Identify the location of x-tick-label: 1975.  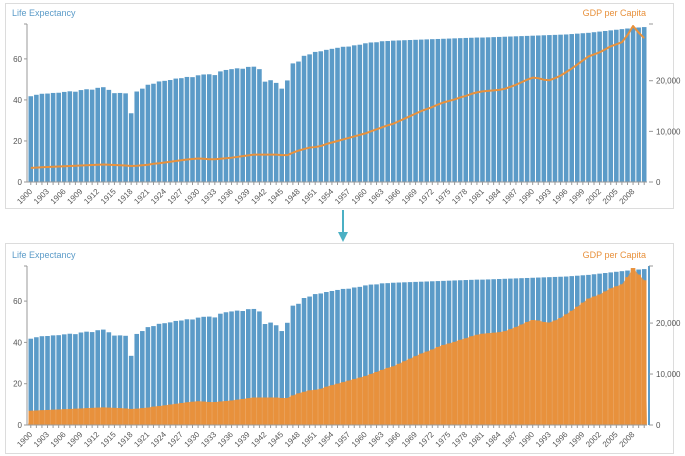
(442, 196).